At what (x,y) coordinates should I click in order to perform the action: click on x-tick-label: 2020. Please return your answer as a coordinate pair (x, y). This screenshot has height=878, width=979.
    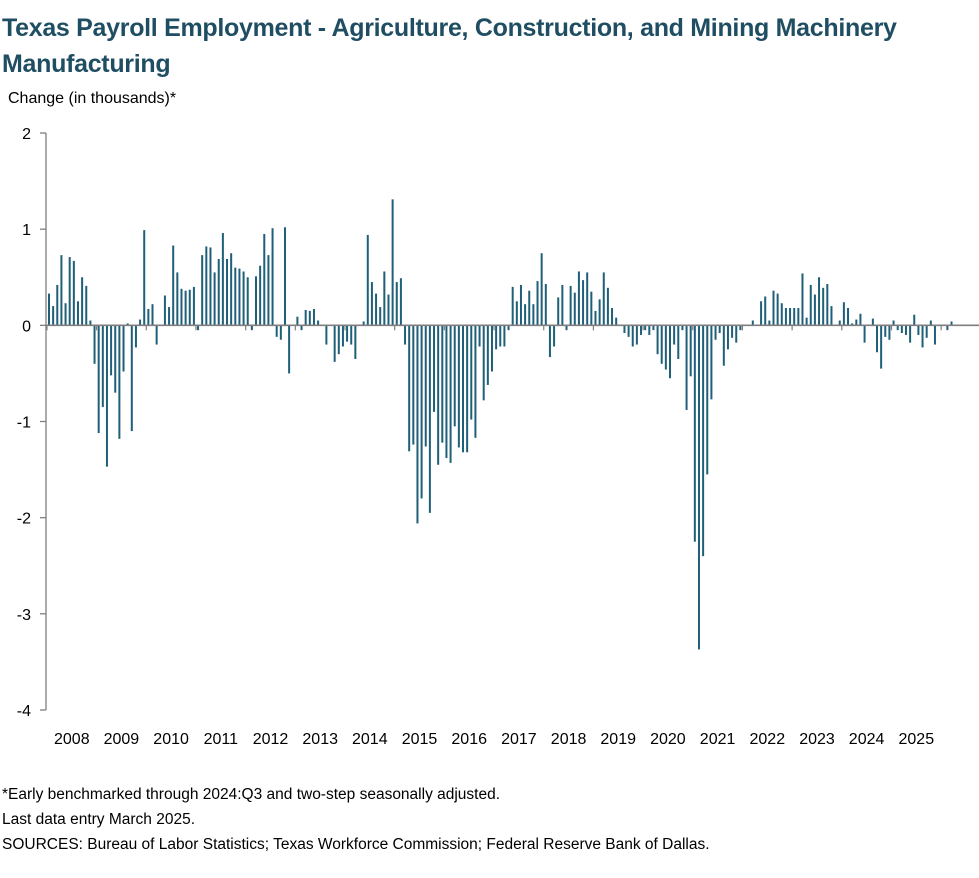
    Looking at the image, I should click on (668, 739).